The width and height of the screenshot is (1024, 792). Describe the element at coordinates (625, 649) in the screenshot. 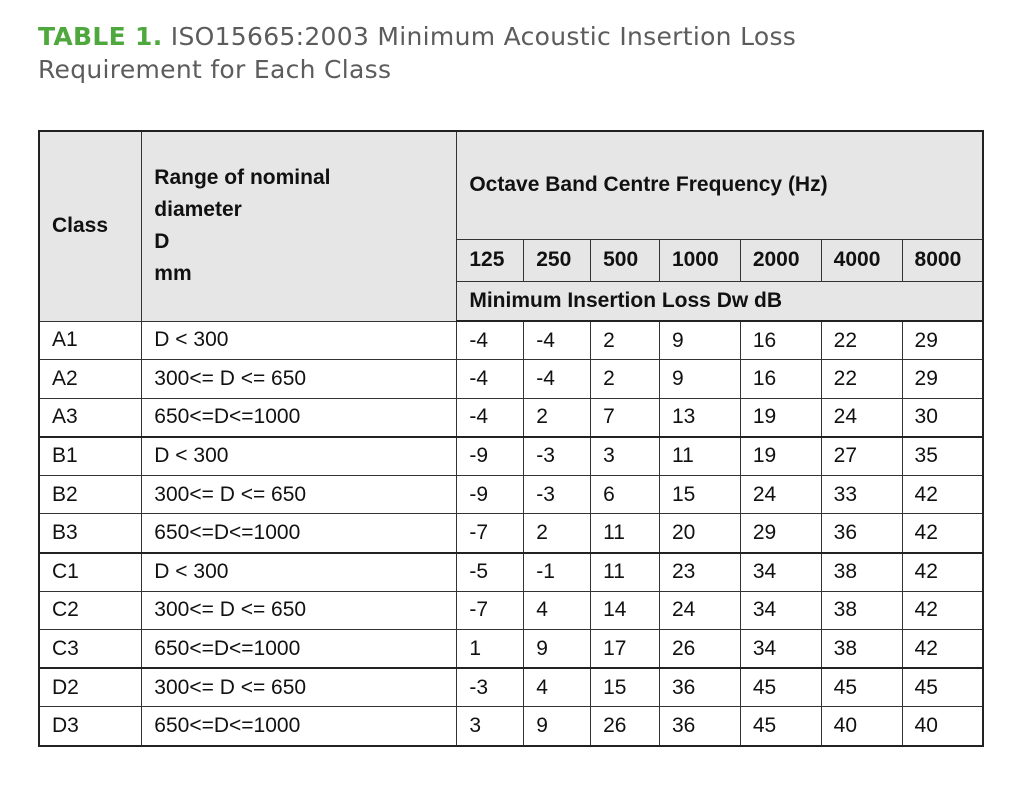

I see `value-cell: 17` at that location.